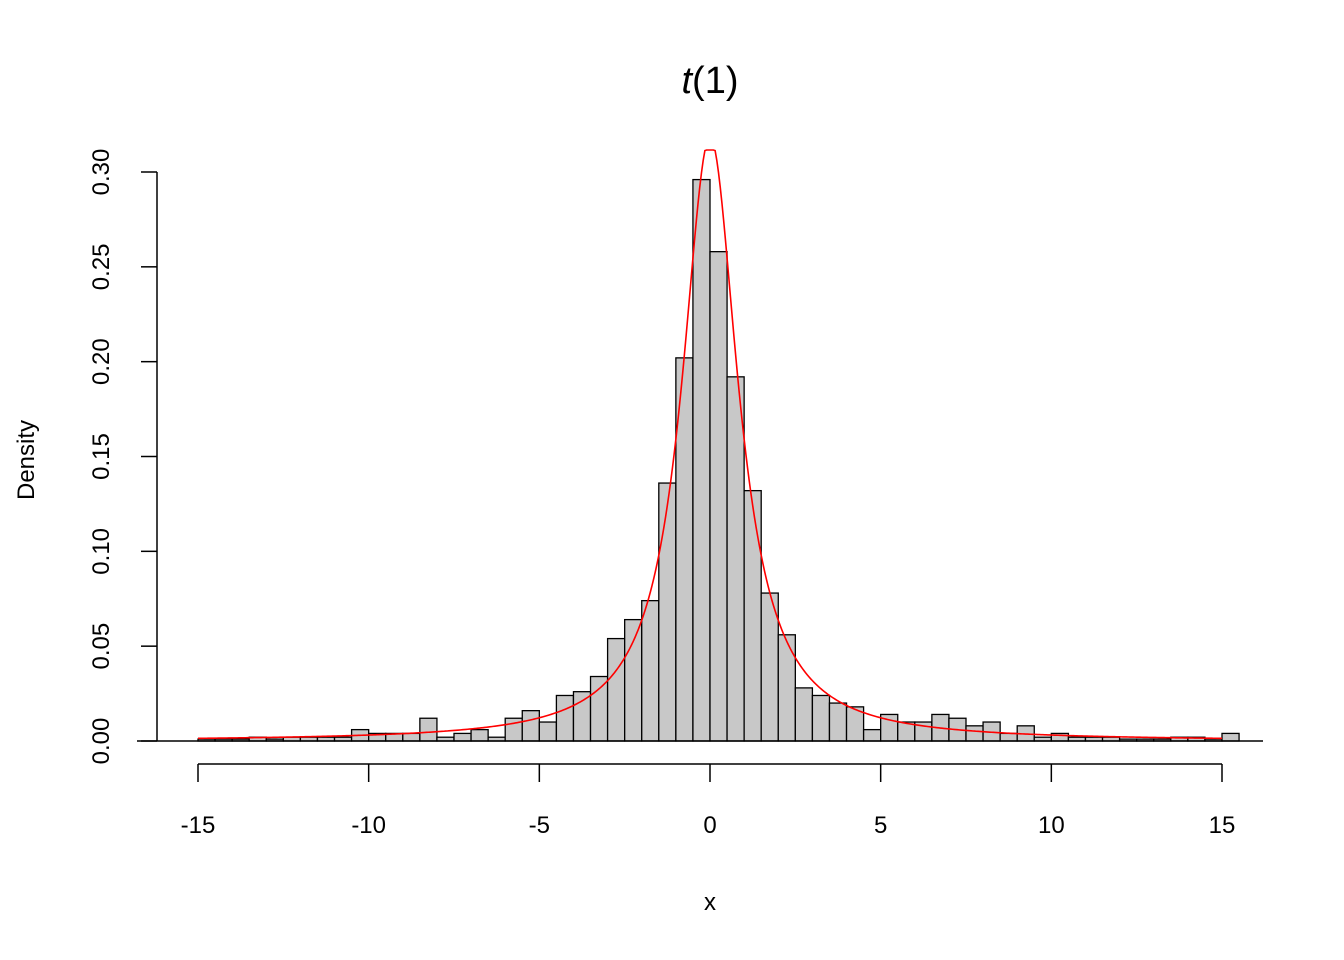 Image resolution: width=1344 pixels, height=960 pixels. Describe the element at coordinates (710, 902) in the screenshot. I see `x-axis-title: x` at that location.